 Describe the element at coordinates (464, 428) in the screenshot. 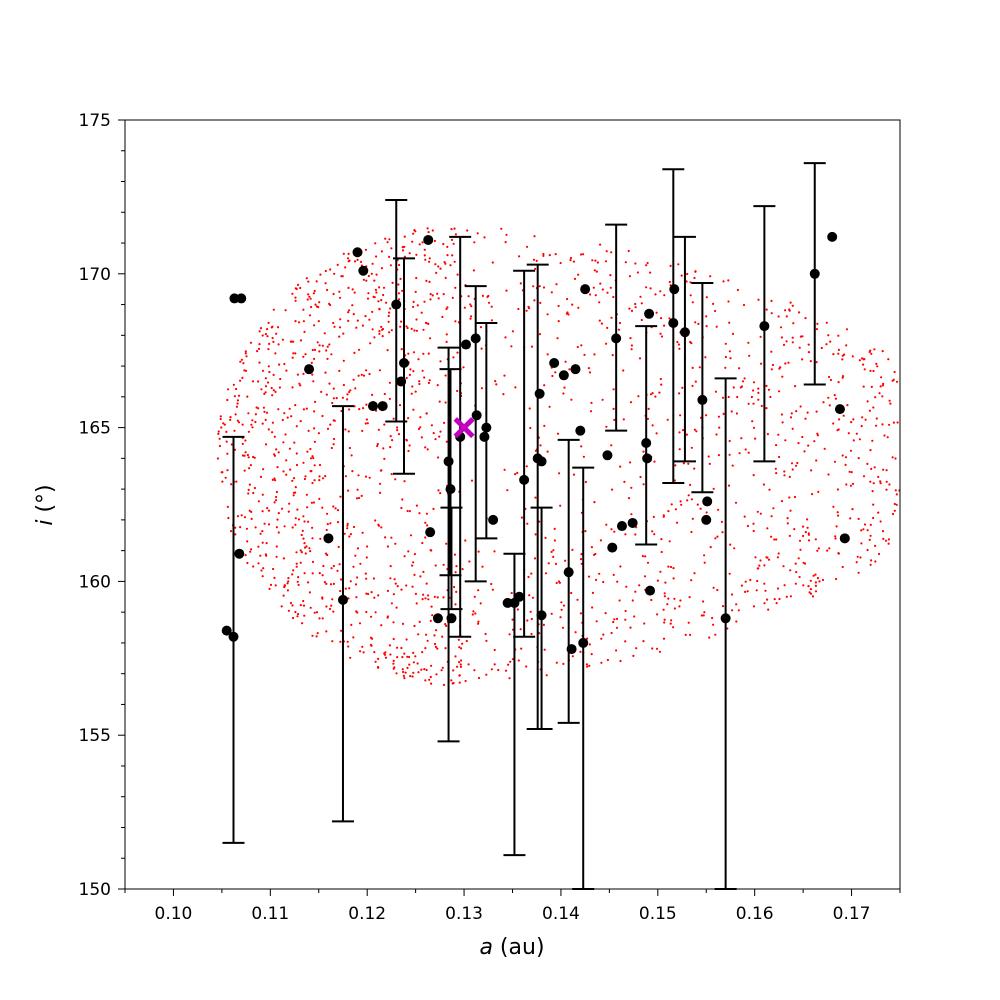

I see `reference-marker` at that location.